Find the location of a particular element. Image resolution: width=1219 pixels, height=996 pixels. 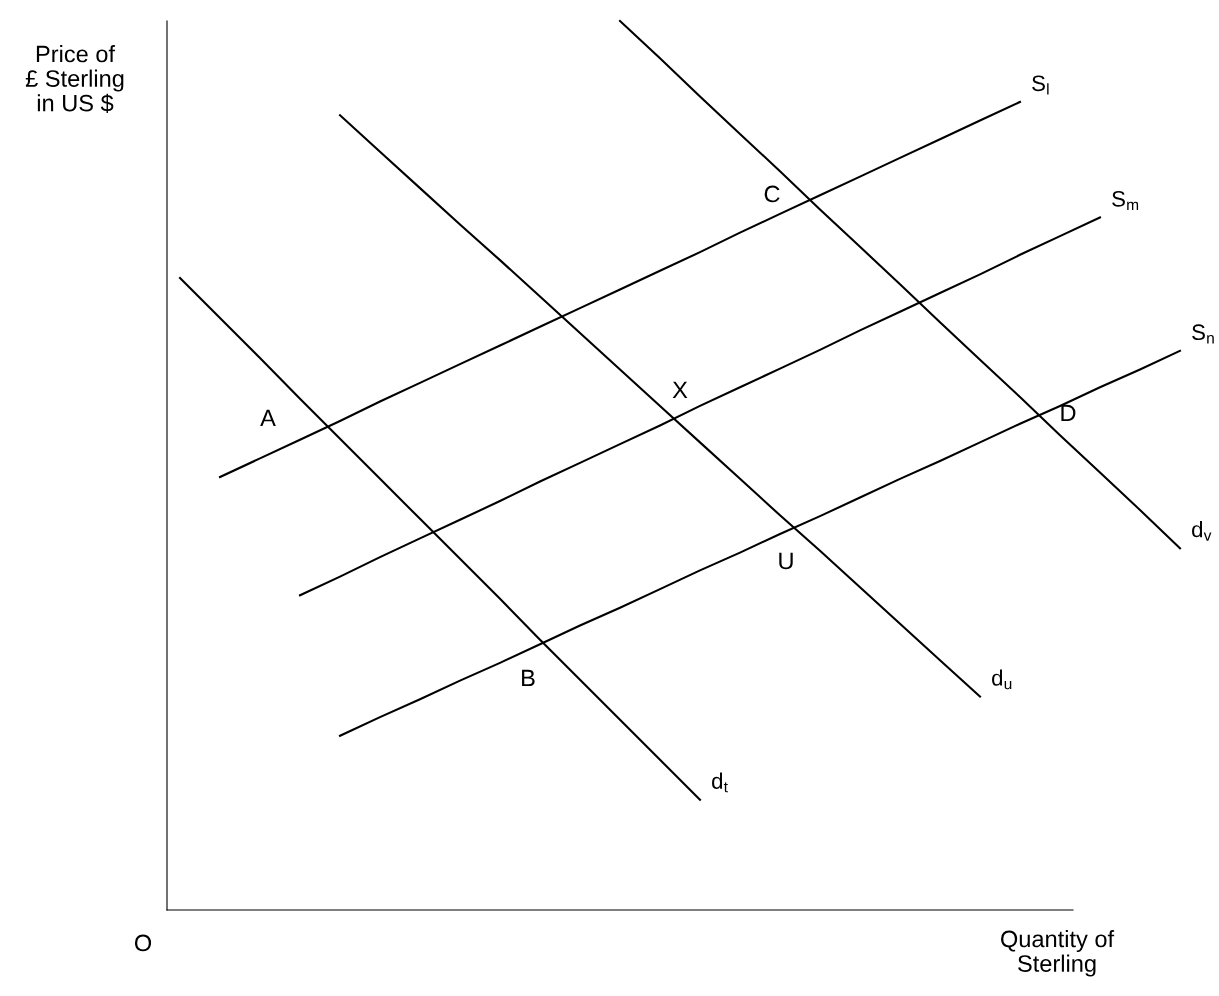

annotation: X is located at coordinates (680, 390).